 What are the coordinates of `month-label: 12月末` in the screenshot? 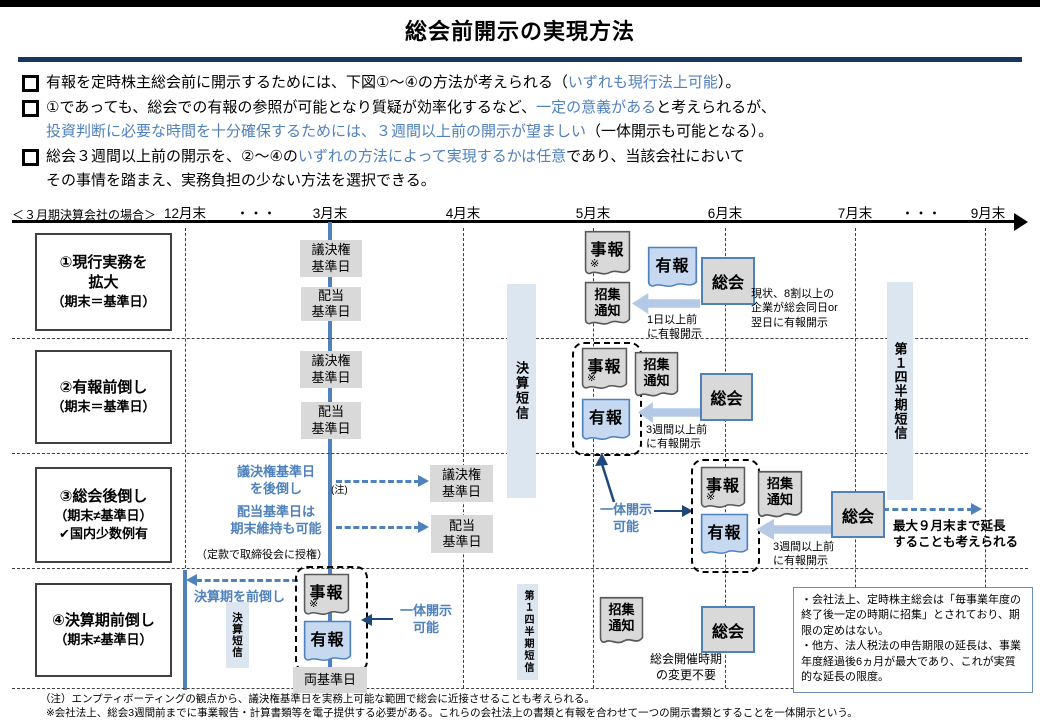 It's located at (185, 213).